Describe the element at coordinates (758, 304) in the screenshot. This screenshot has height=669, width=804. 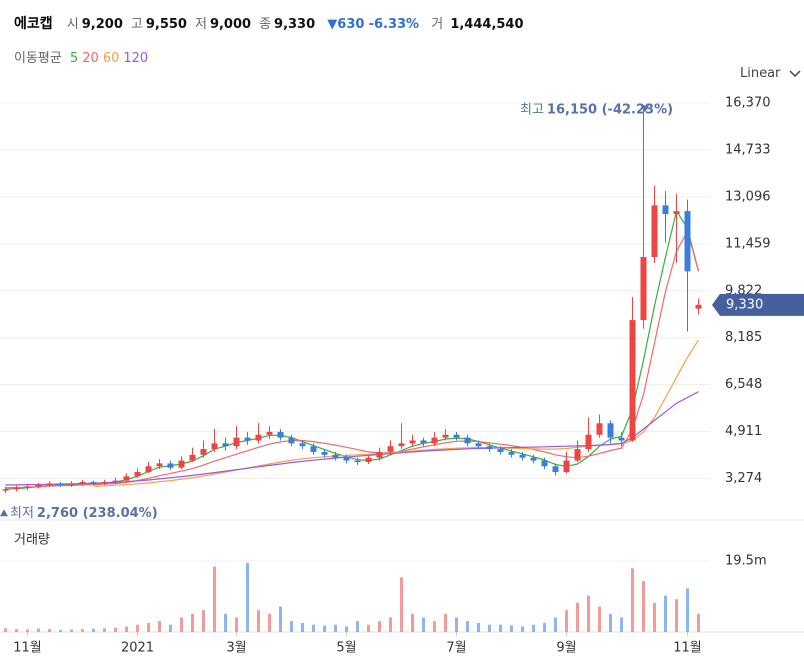
I see `price-tag` at that location.